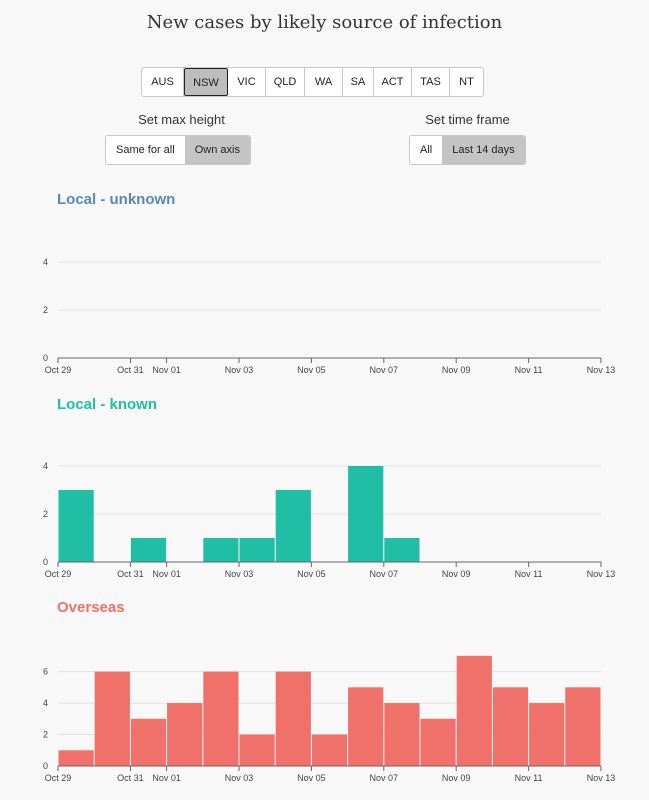  Describe the element at coordinates (145, 150) in the screenshot. I see `max-height-option-same-for-all: Same for all` at that location.